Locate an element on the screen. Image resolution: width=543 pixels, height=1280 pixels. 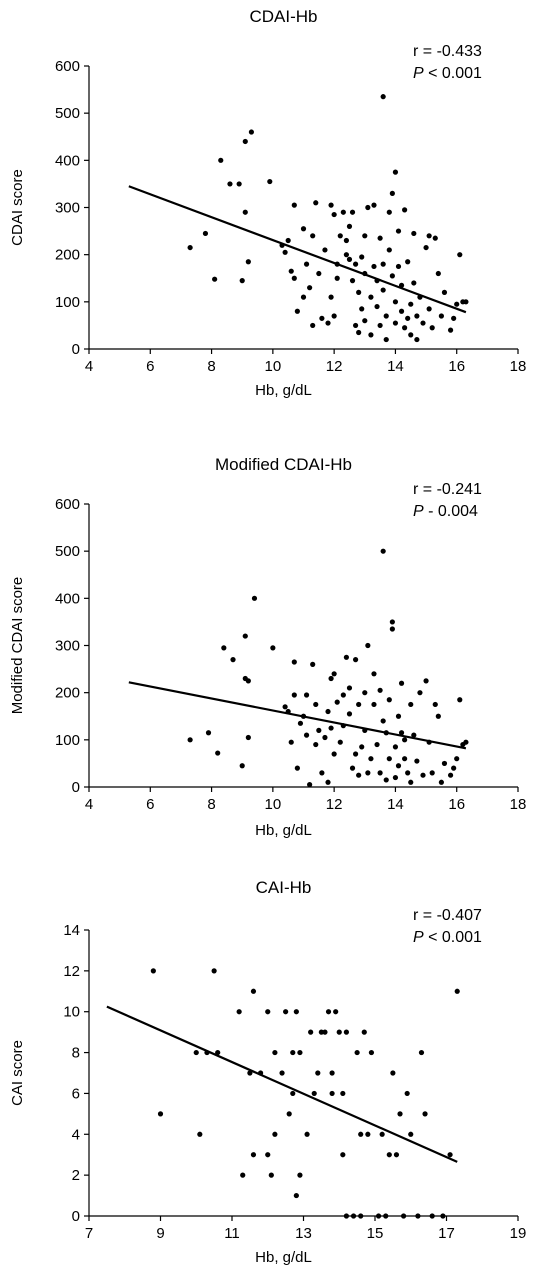
x-tick-label: 7 is located at coordinates (89, 1233).